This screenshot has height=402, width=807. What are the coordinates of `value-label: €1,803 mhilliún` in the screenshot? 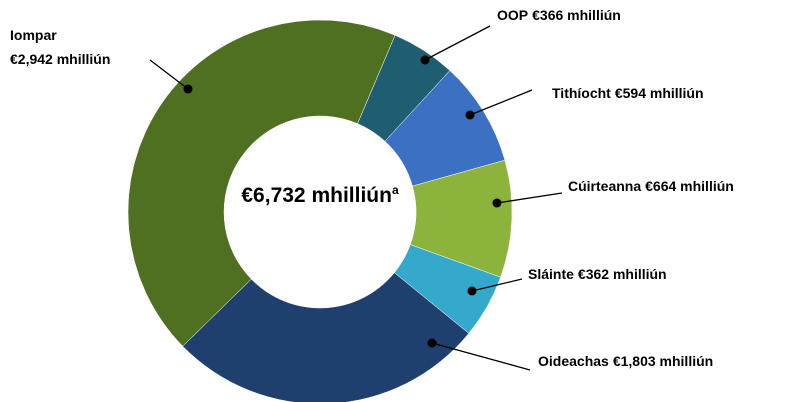 It's located at (663, 361).